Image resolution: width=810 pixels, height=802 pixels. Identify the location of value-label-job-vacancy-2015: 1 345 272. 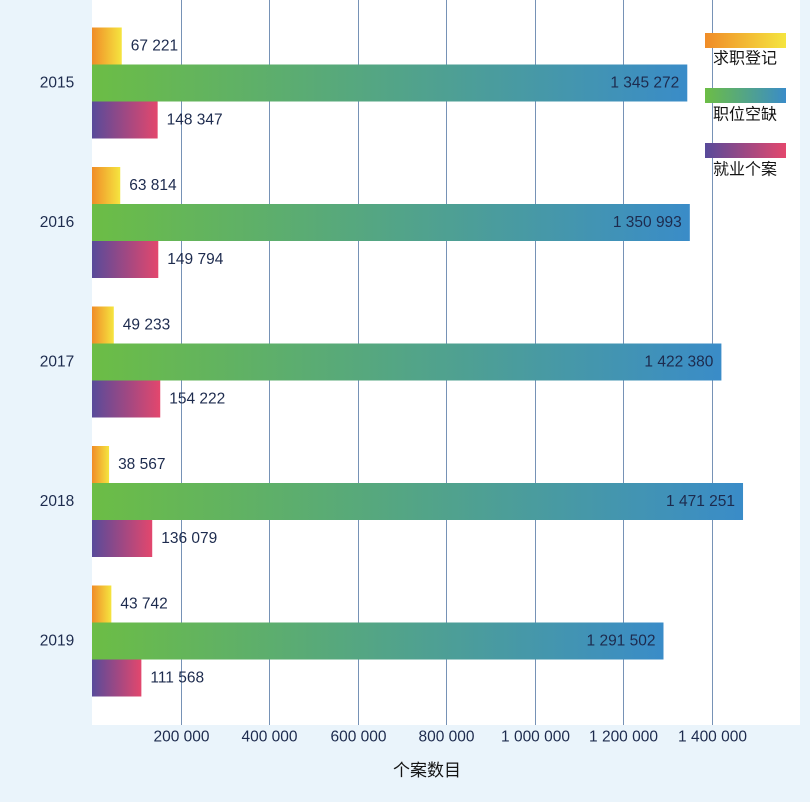
(644, 83).